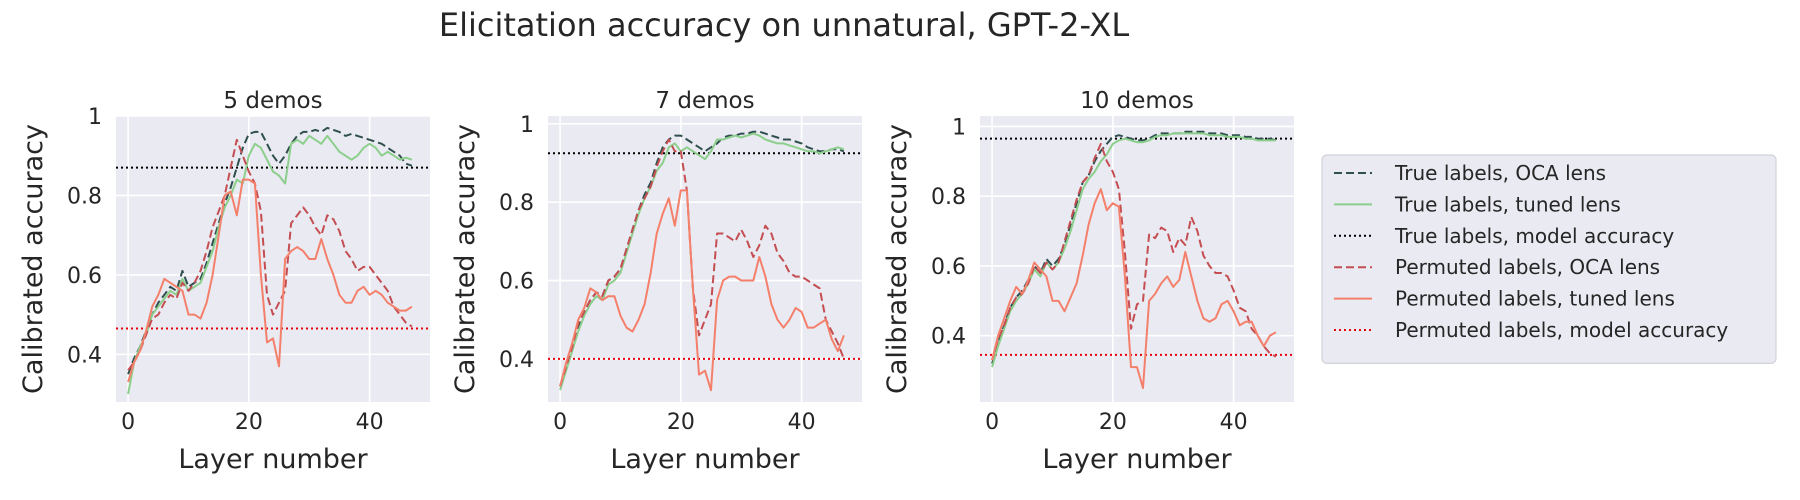 Image resolution: width=1800 pixels, height=500 pixels. I want to click on legend-frame, so click(1549, 259).